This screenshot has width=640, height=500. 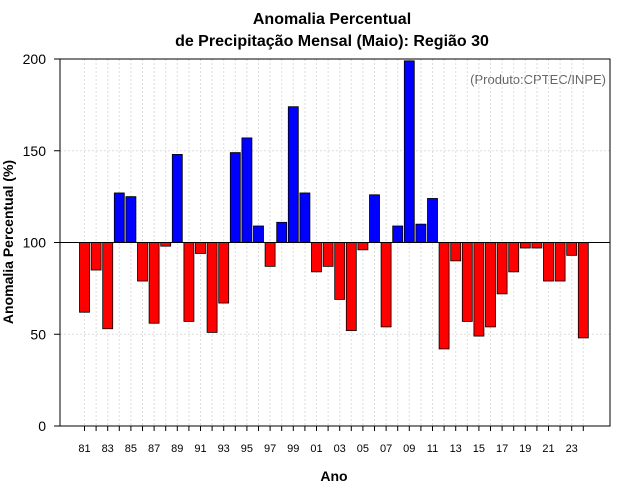 What do you see at coordinates (537, 245) in the screenshot?
I see `bar-2020` at bounding box center [537, 245].